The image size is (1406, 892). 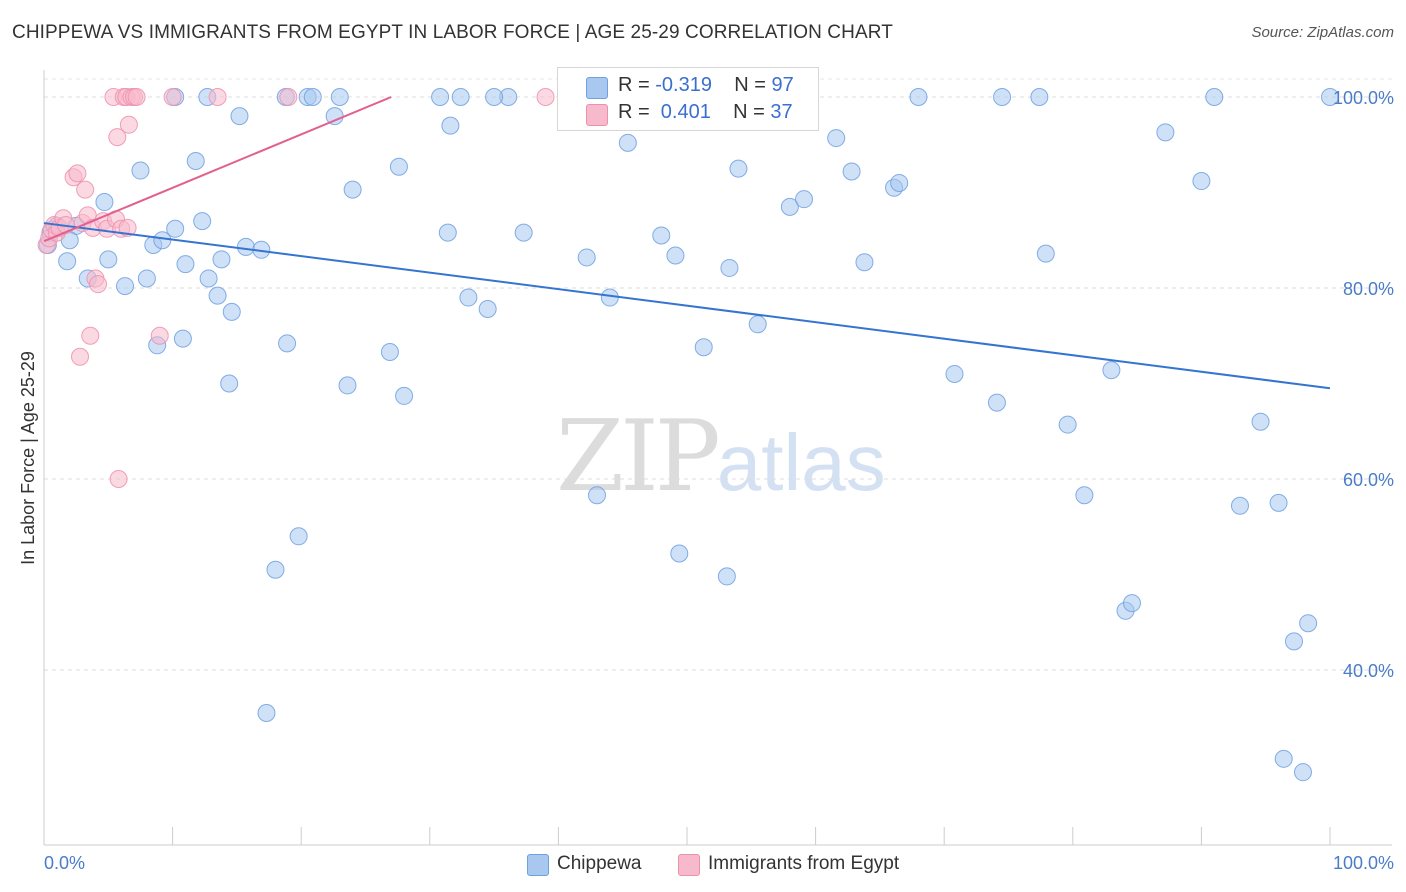 I want to click on r-label: R =, so click(x=634, y=112).